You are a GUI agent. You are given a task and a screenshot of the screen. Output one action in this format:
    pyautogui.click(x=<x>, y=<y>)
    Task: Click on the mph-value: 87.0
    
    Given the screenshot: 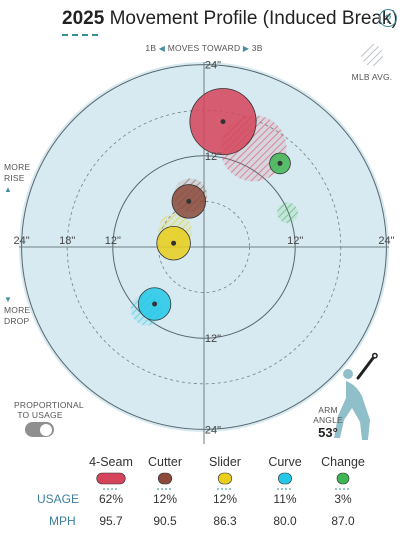 What is the action you would take?
    pyautogui.click(x=343, y=521)
    